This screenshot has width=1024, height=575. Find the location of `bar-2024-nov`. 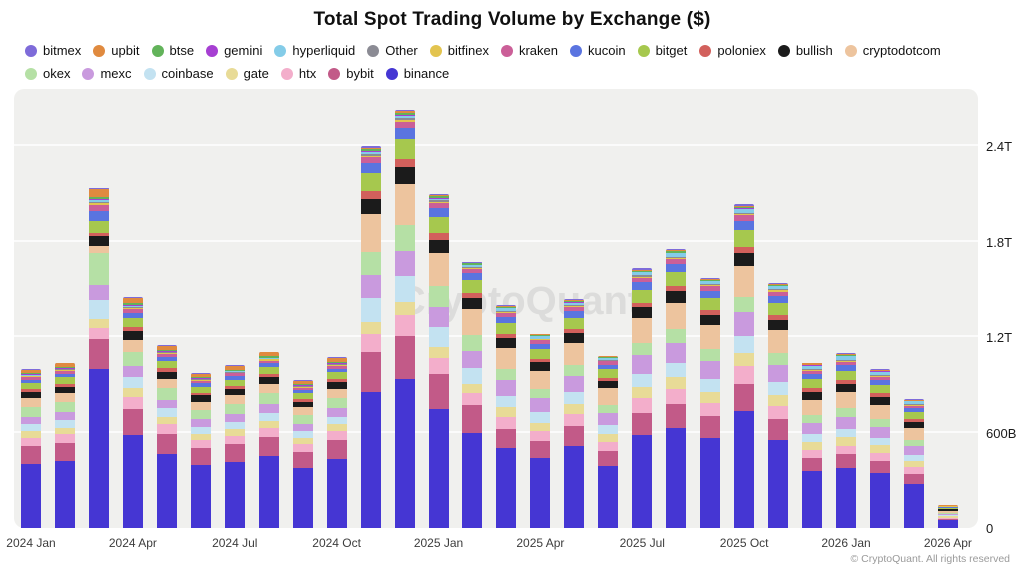

bar-2024-nov is located at coordinates (370, 337).